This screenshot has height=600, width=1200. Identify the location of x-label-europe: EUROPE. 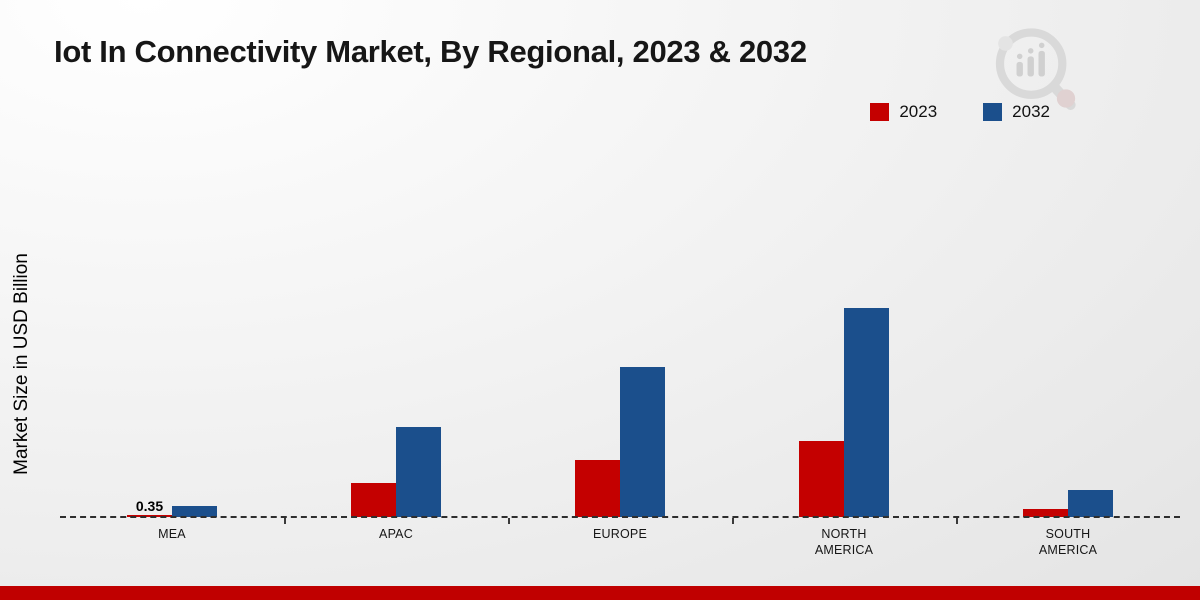
(620, 534).